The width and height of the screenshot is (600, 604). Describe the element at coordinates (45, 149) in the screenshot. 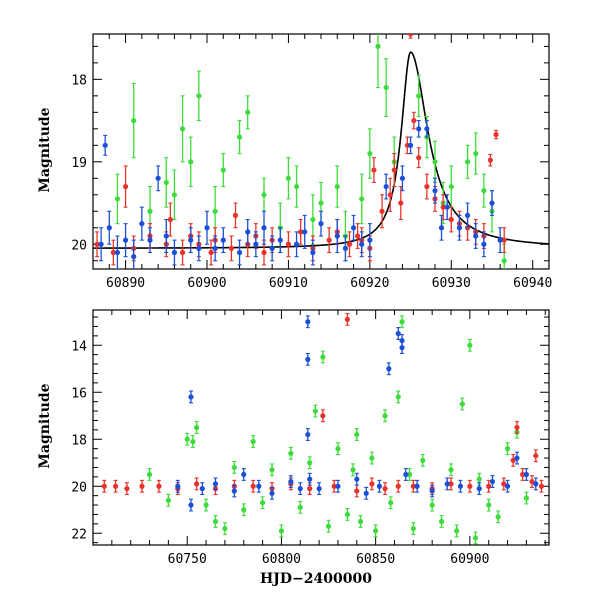

I see `top-y-axis-label: Magnitude` at that location.